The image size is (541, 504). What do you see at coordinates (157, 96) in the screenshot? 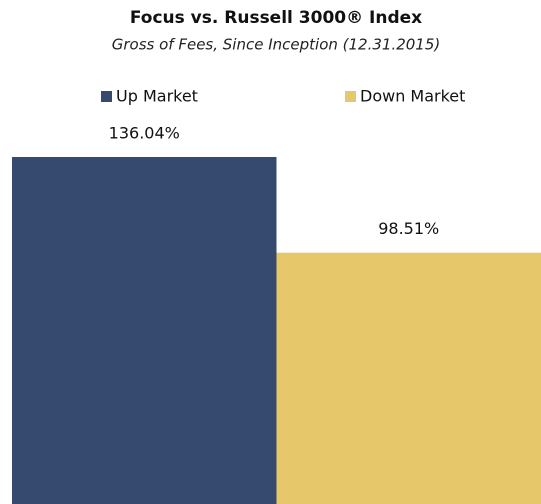
I see `legend-label: Up Market` at bounding box center [157, 96].